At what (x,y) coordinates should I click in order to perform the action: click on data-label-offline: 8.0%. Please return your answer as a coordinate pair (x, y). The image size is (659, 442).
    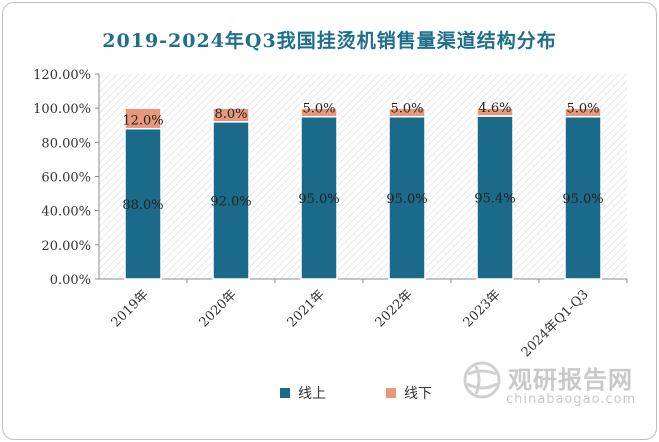
    Looking at the image, I should click on (230, 114).